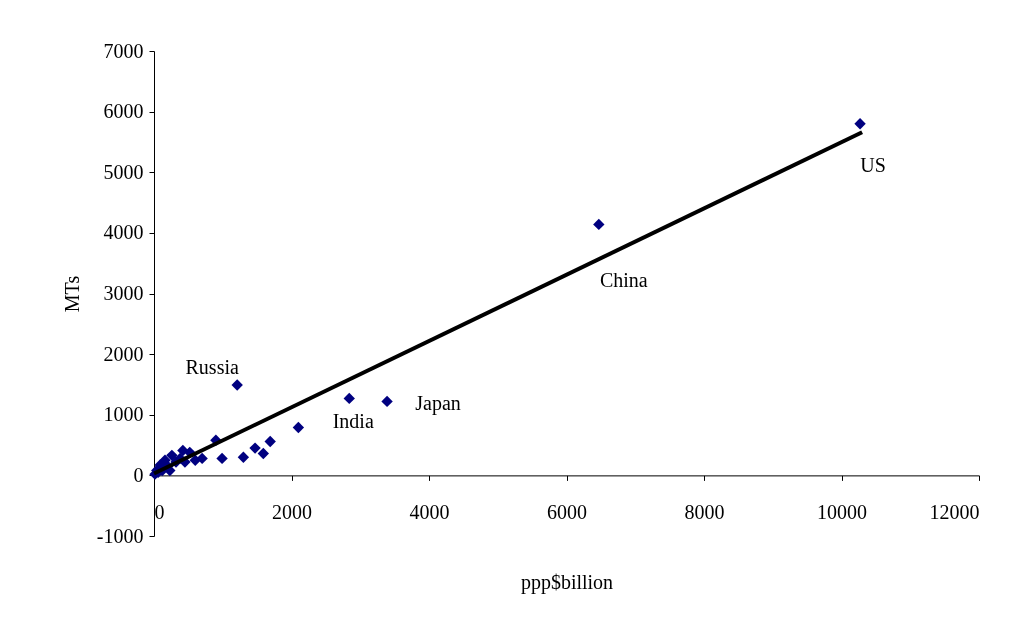  What do you see at coordinates (842, 511) in the screenshot?
I see `x-tick-label: 10000` at bounding box center [842, 511].